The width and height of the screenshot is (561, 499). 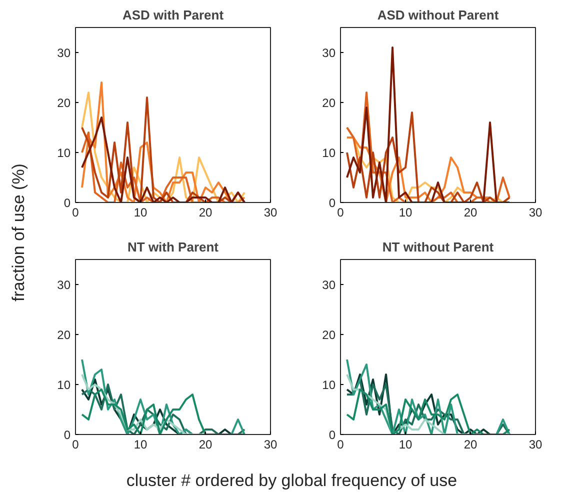 I want to click on chart-title: ASD with Parent, so click(x=173, y=15).